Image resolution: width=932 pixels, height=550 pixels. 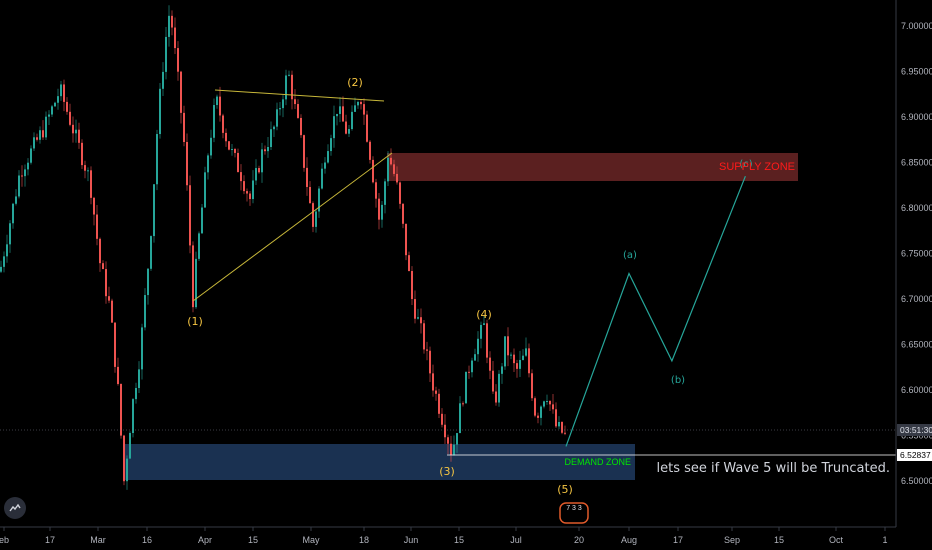 I want to click on earnings-badge: 7 3 3, so click(x=574, y=513).